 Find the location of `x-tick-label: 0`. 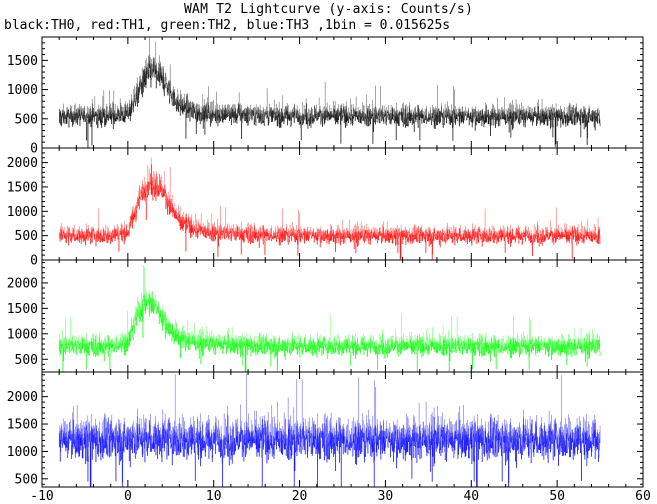

x-tick-label: 0 is located at coordinates (128, 496).